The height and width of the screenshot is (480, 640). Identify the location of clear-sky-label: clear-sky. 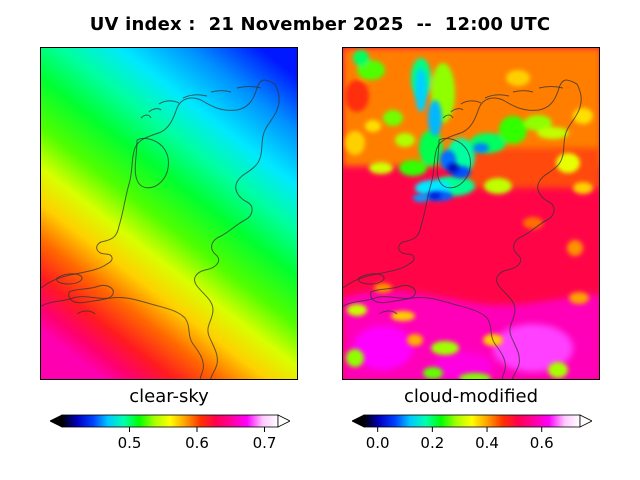
(169, 396).